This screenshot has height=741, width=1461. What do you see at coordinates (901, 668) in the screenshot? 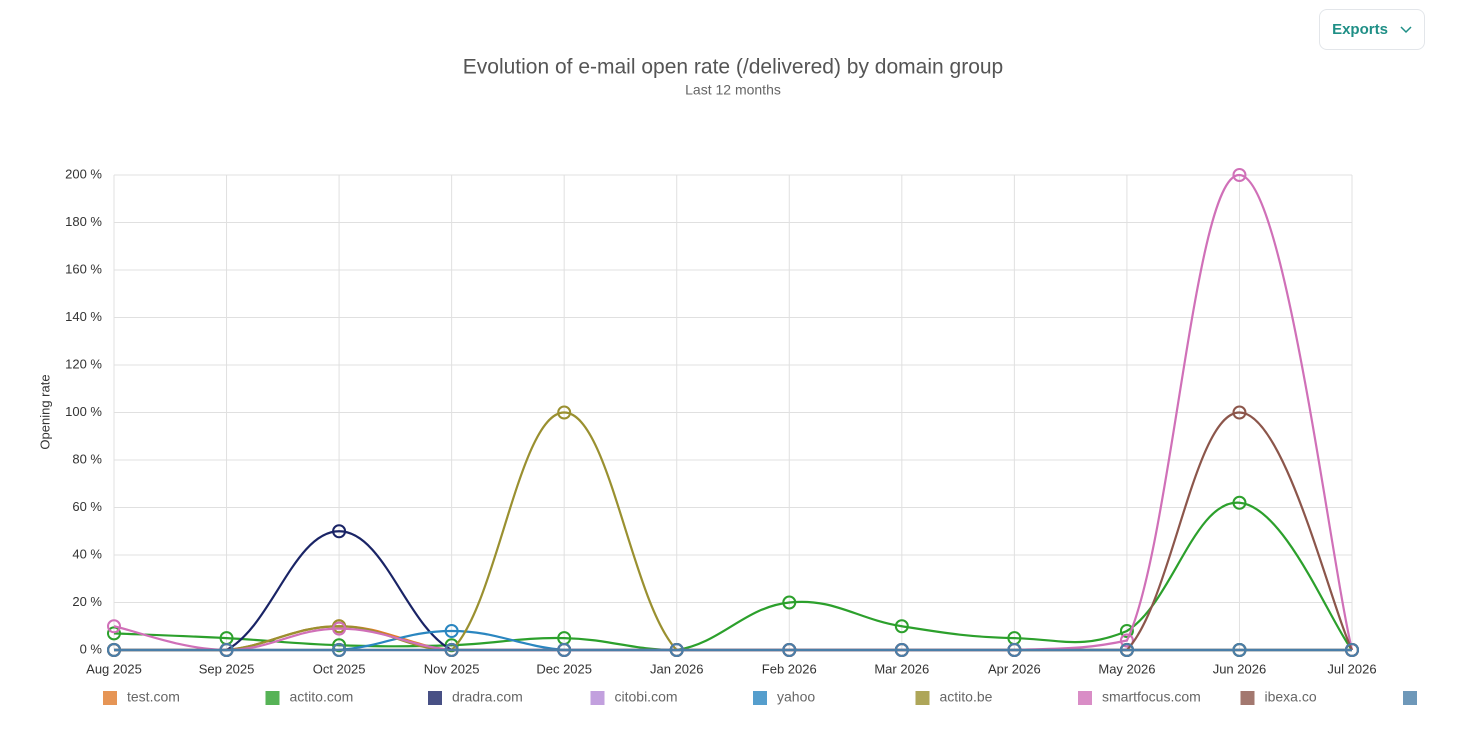
I see `x-tick-label: Mar 2026` at bounding box center [901, 668].